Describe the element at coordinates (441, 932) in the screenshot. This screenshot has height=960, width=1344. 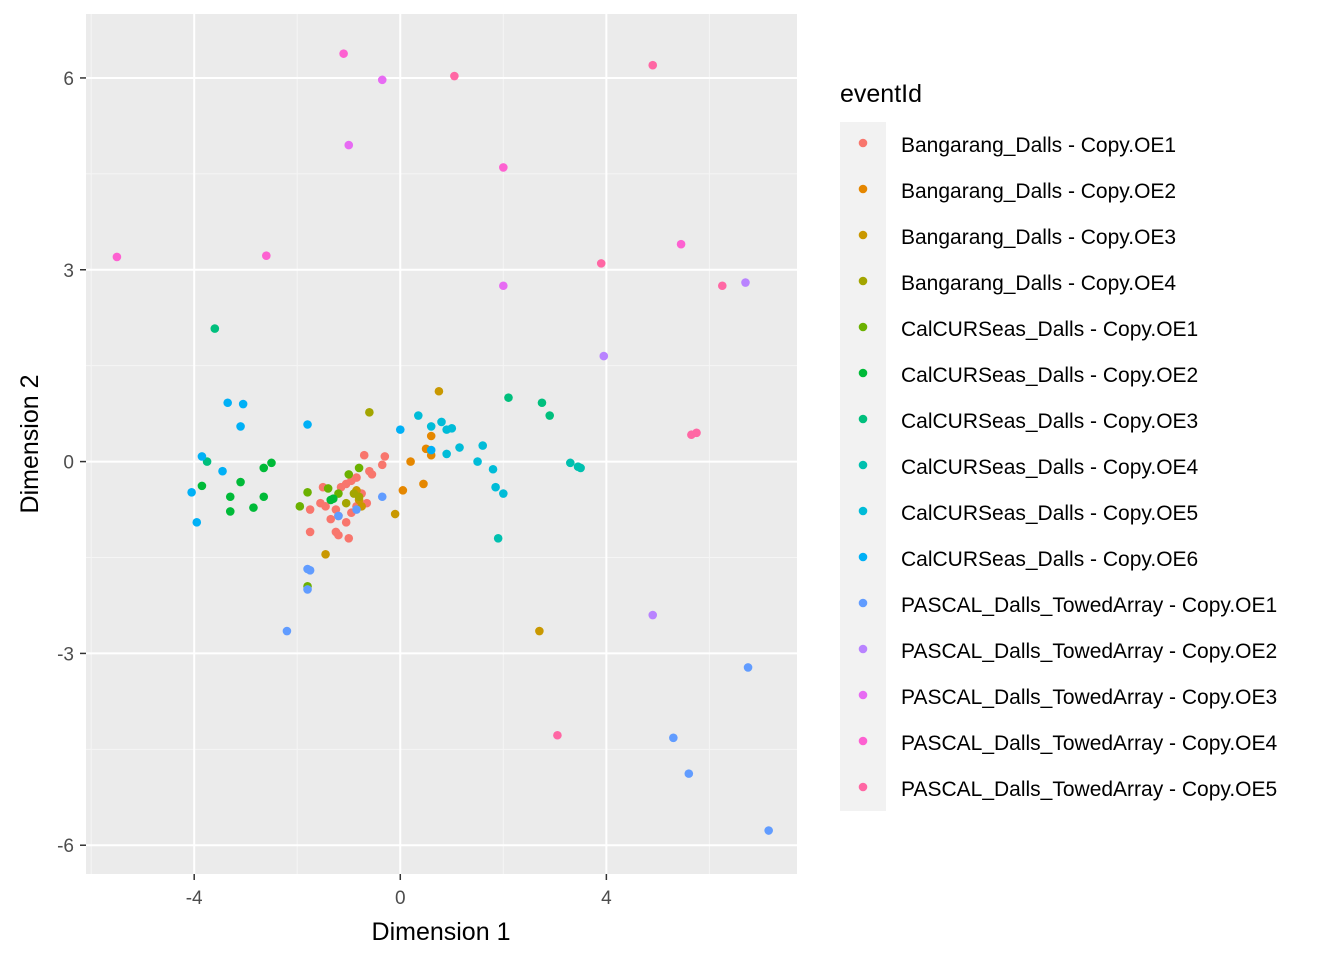
I see `x-axis-title: Dimension 1` at that location.